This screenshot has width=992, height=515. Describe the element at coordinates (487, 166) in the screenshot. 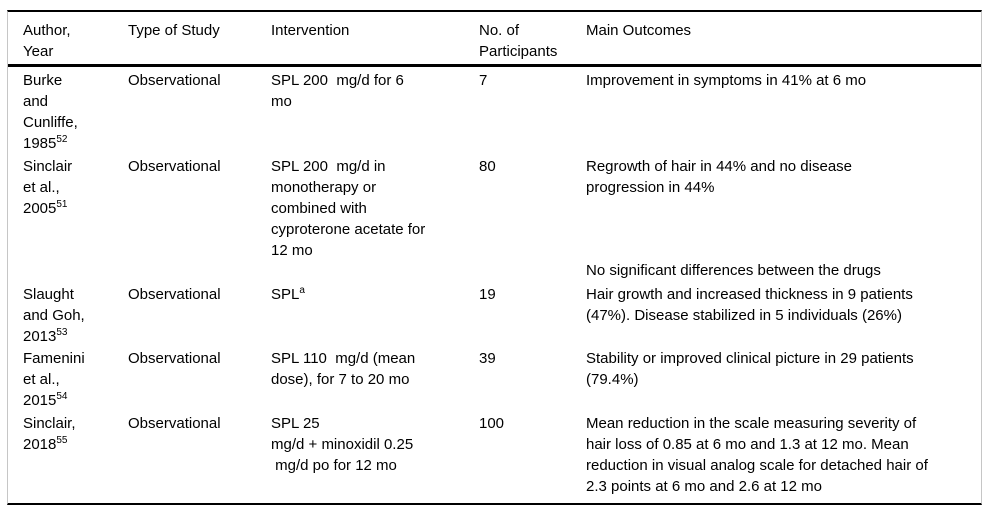

I see `participants-cell: 80` at that location.